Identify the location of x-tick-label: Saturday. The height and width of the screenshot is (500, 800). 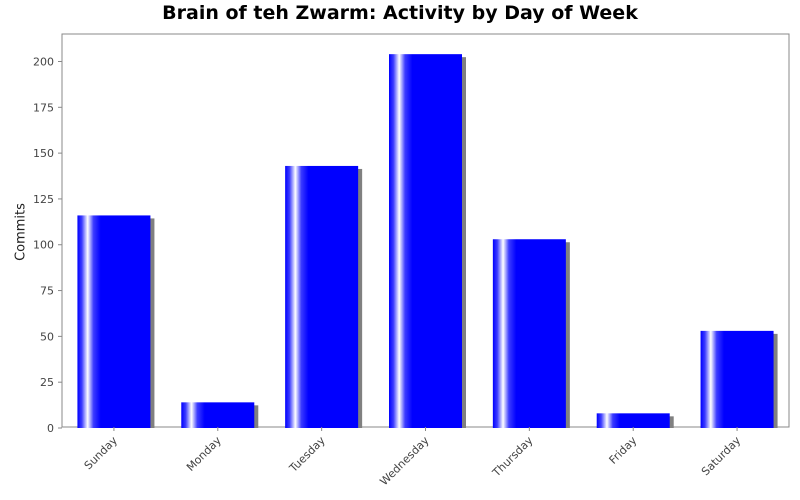
(721, 456).